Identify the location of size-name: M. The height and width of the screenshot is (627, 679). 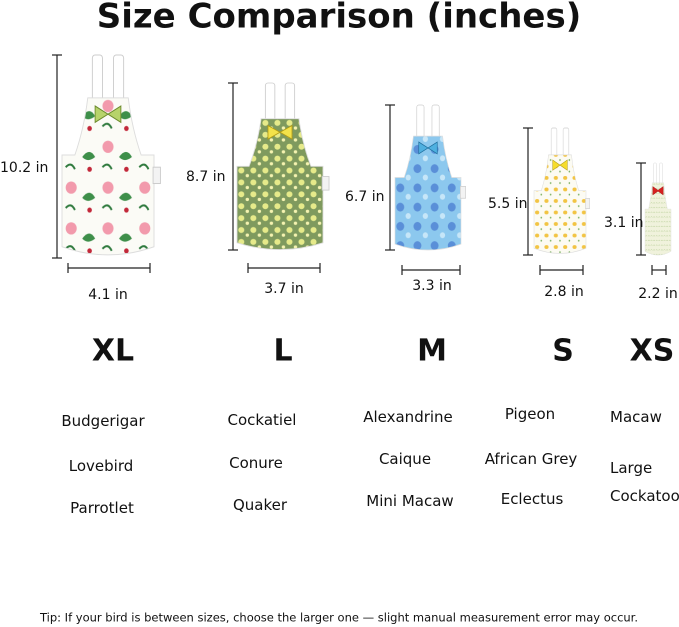
(432, 351).